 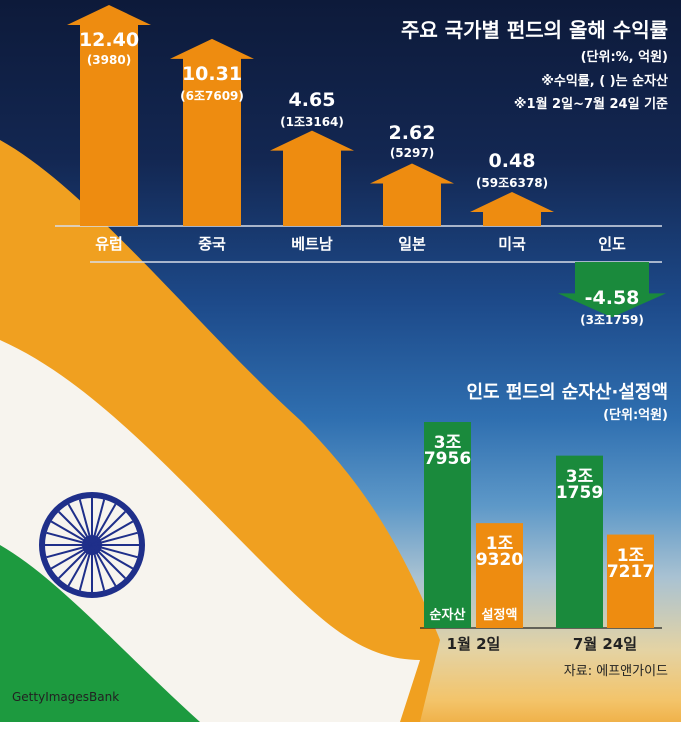 What do you see at coordinates (590, 104) in the screenshot?
I see `date-note: ※1월 2일~7월 24일 기준` at bounding box center [590, 104].